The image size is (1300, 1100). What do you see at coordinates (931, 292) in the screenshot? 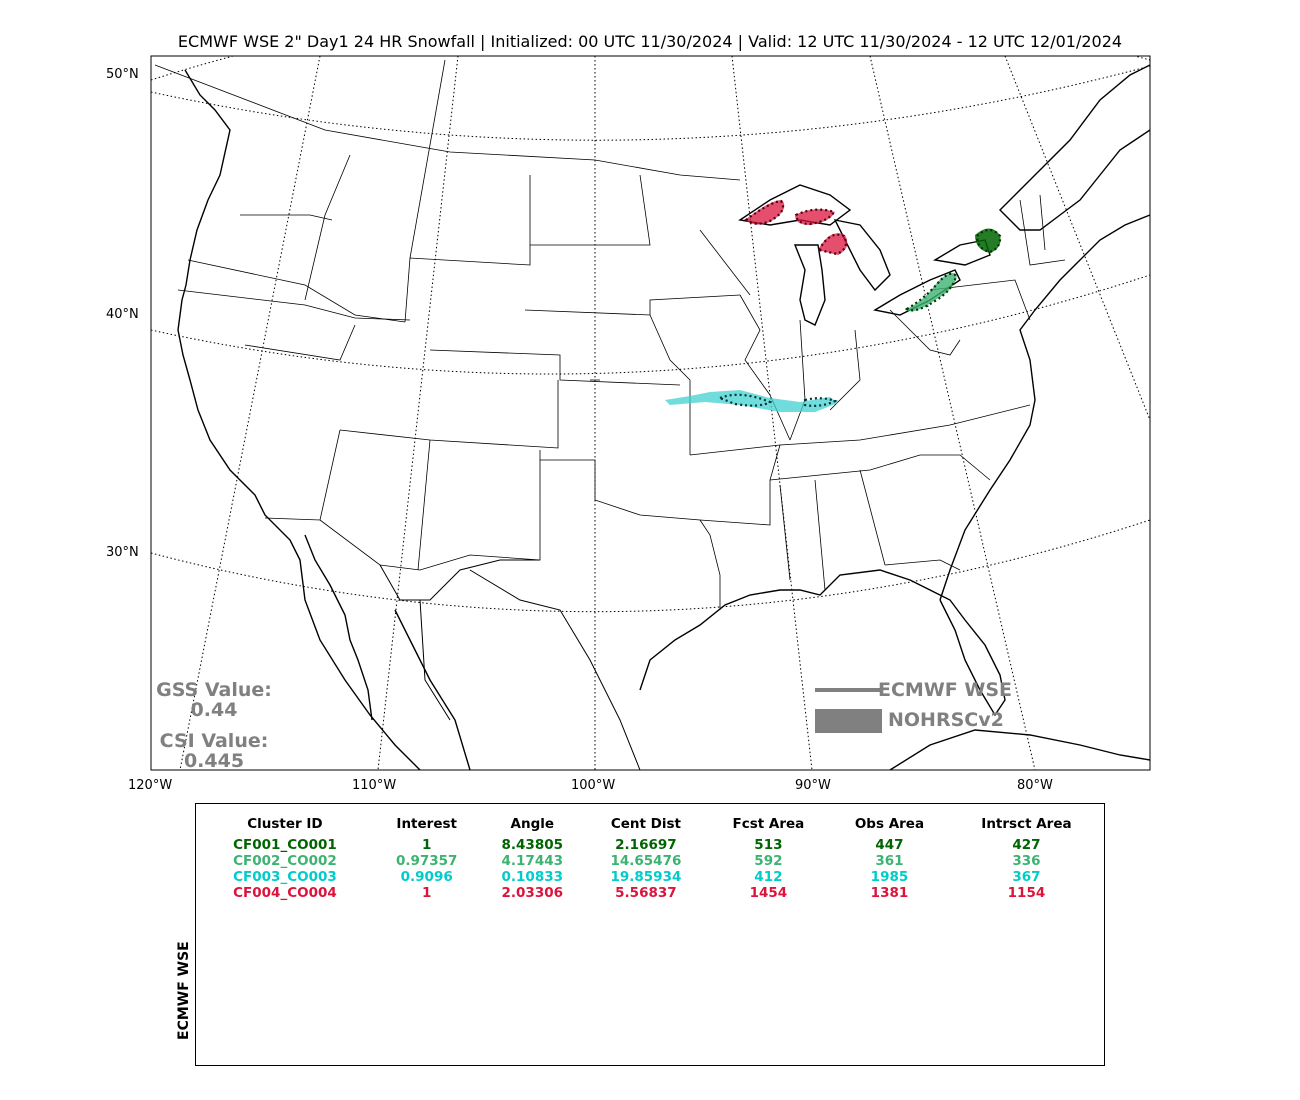
I see `observed-cluster-cf002` at bounding box center [931, 292].